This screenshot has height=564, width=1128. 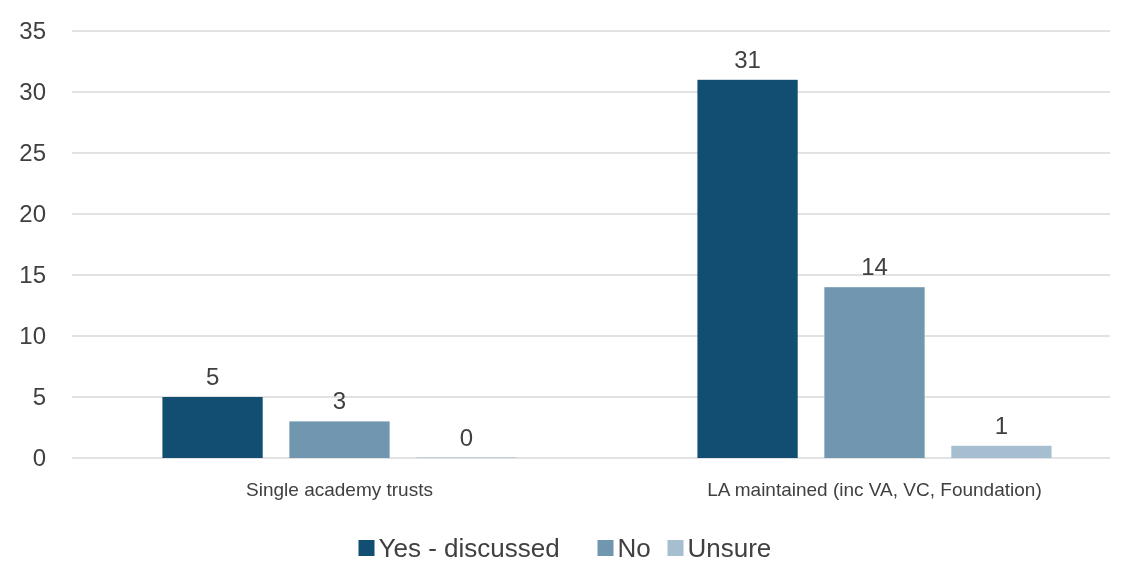 I want to click on data-label: 1, so click(x=1001, y=425).